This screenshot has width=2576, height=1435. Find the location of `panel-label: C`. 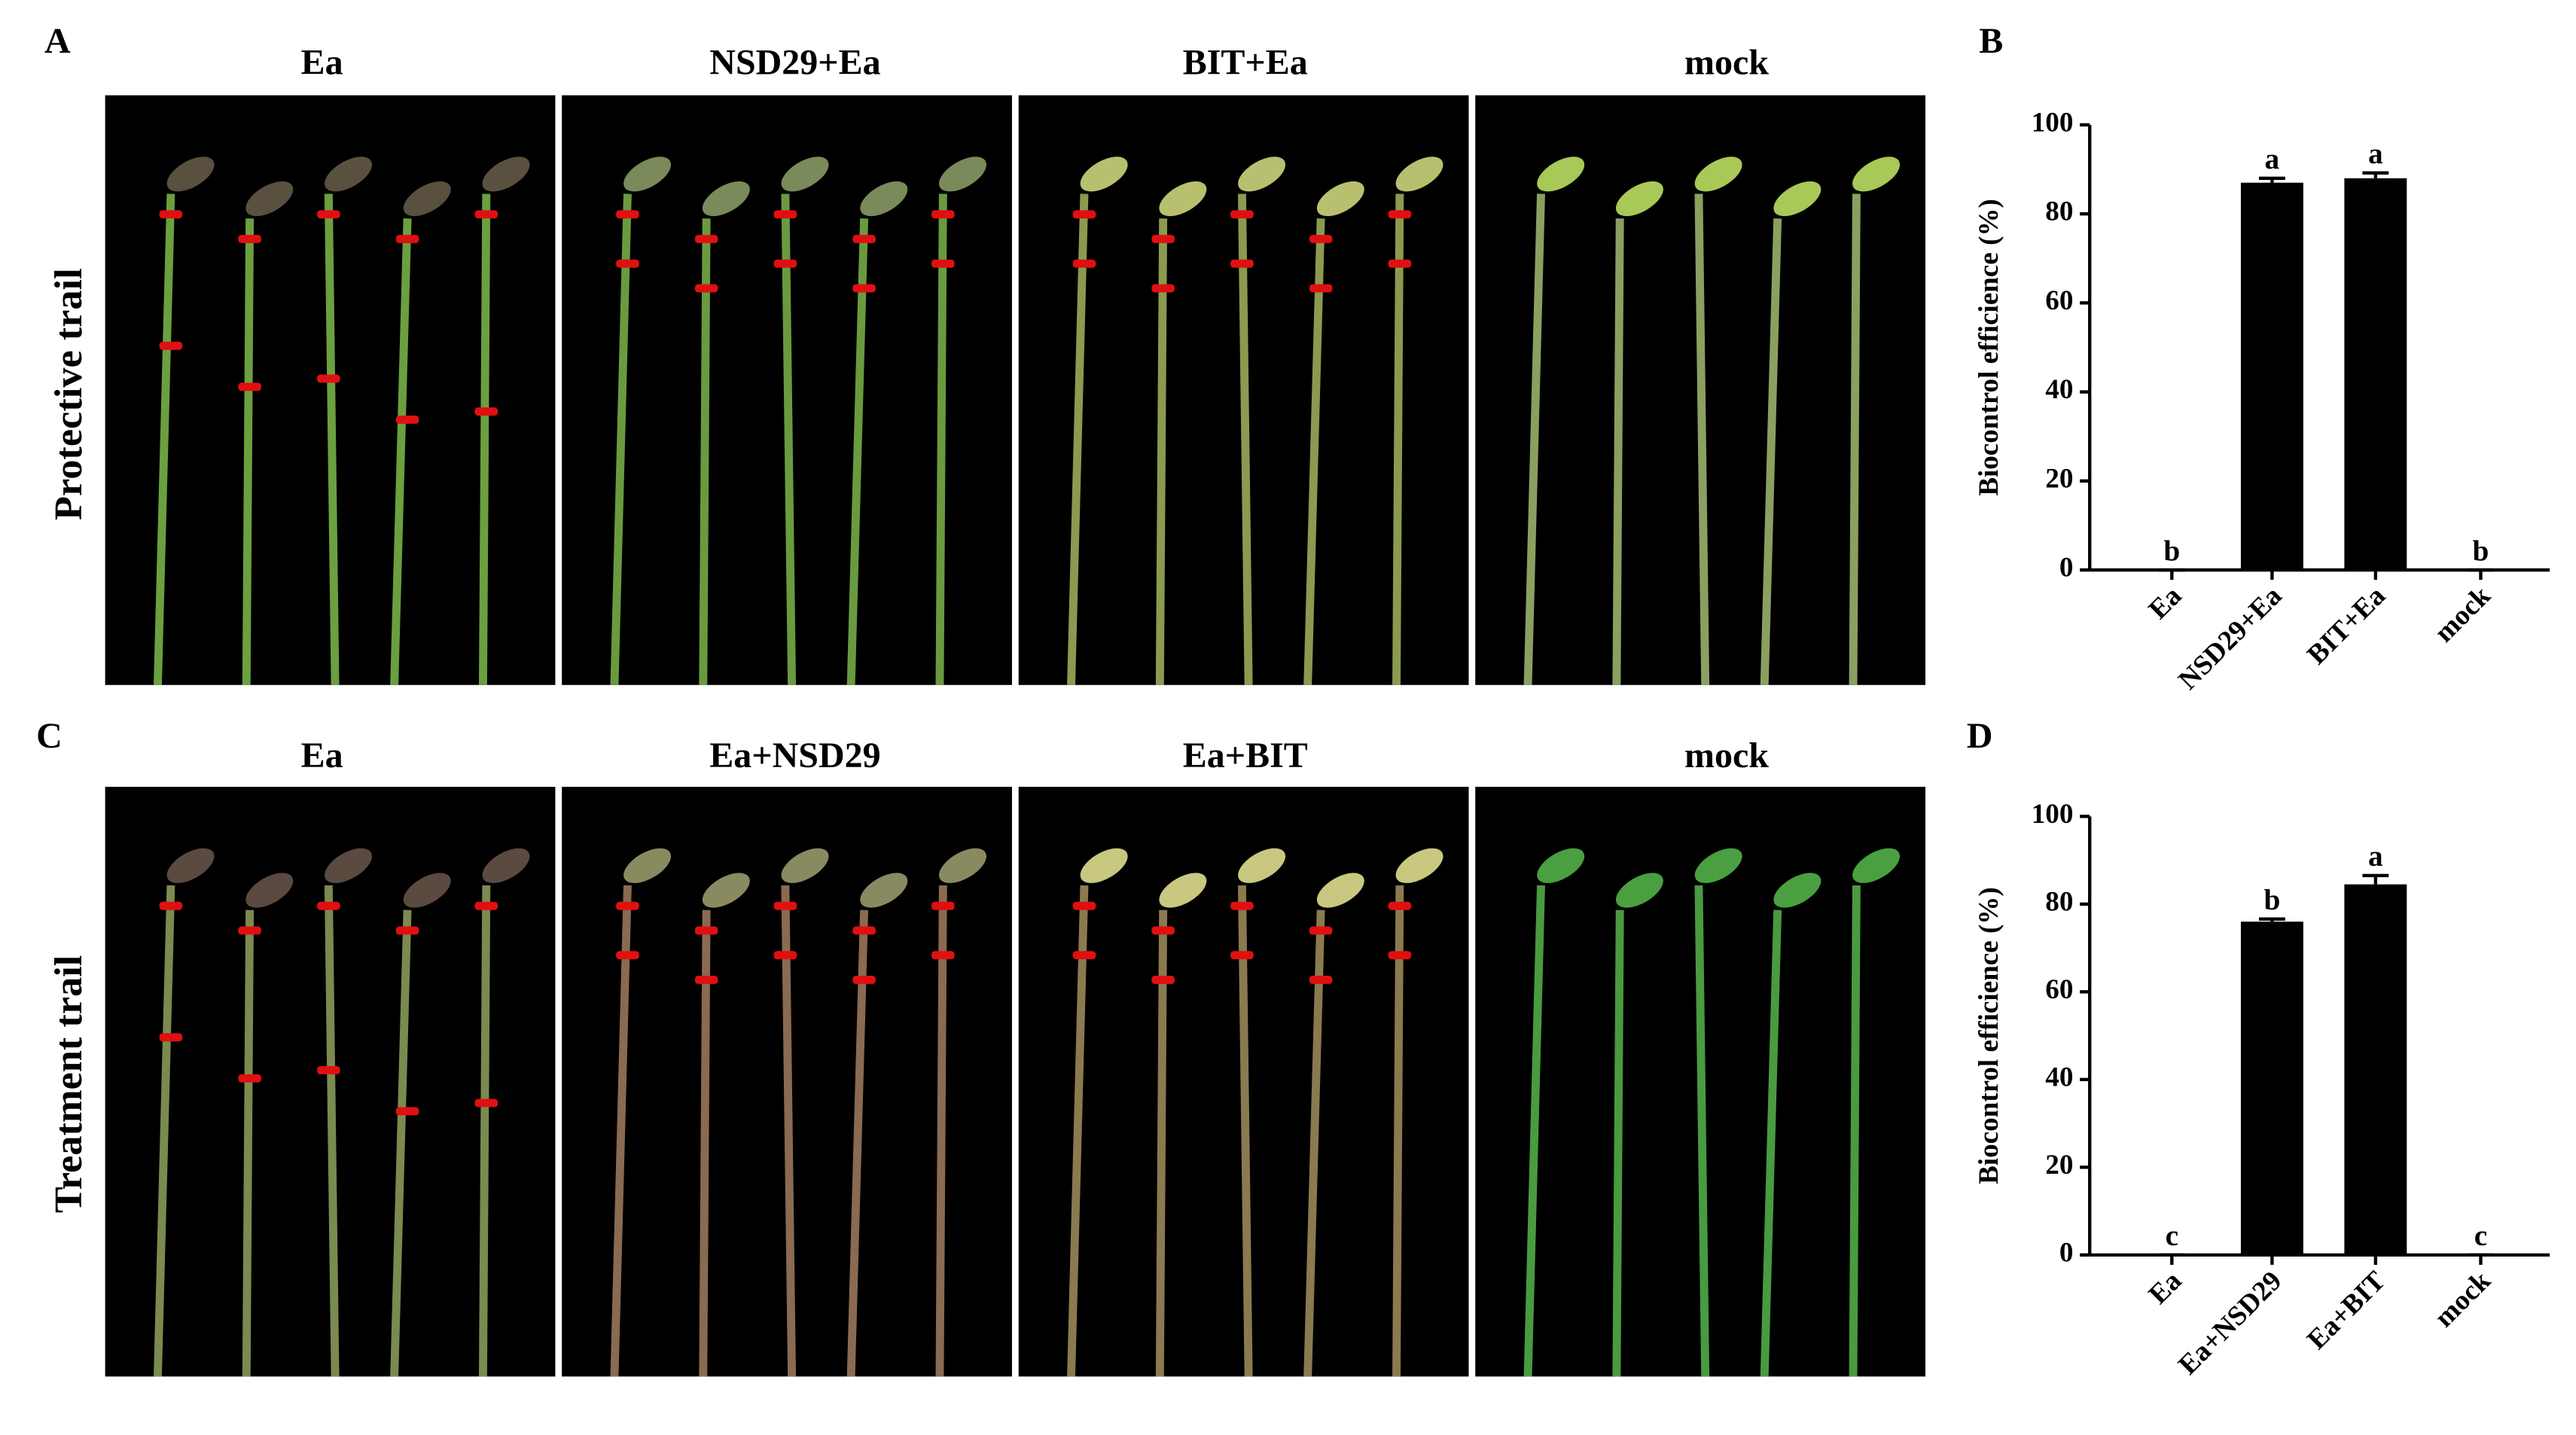

panel-label: C is located at coordinates (49, 736).